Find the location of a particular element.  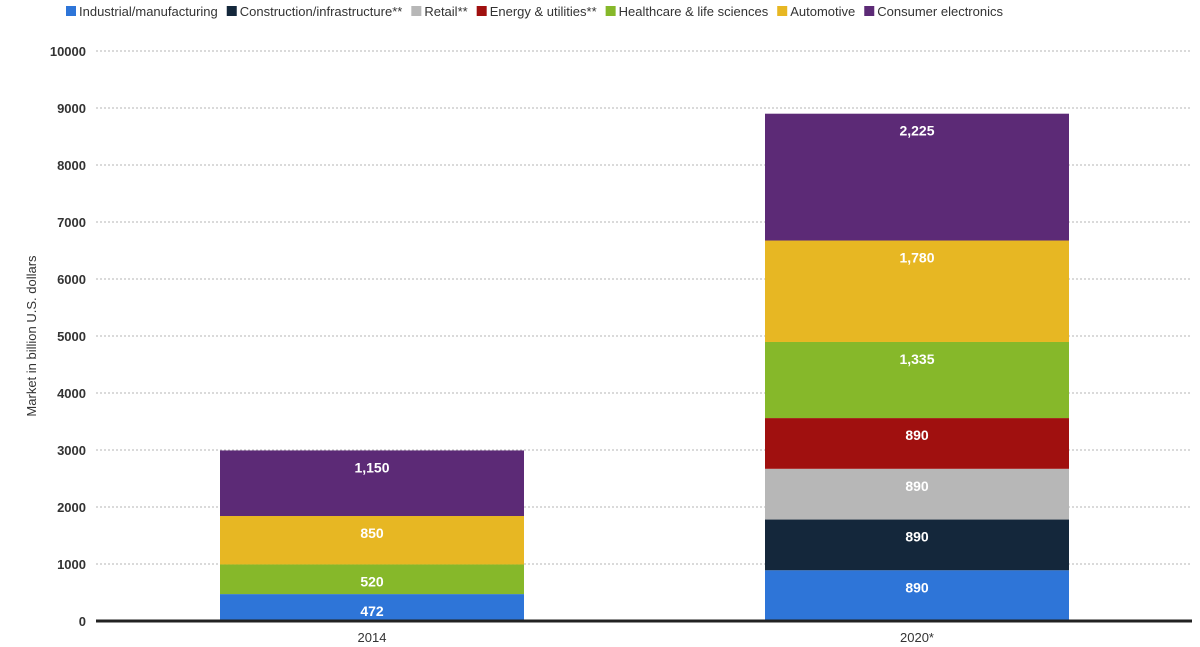

y-tick-label: 0 is located at coordinates (82, 621).